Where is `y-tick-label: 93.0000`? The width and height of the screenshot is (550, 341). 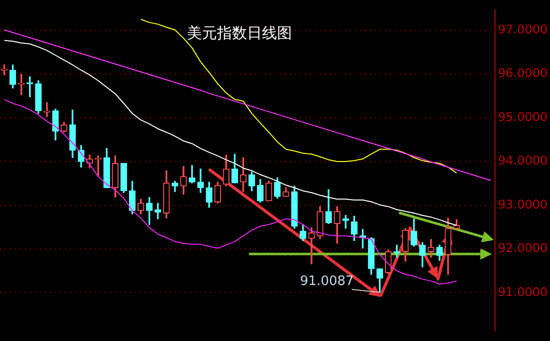
y-tick-label: 93.0000 is located at coordinates (523, 204).